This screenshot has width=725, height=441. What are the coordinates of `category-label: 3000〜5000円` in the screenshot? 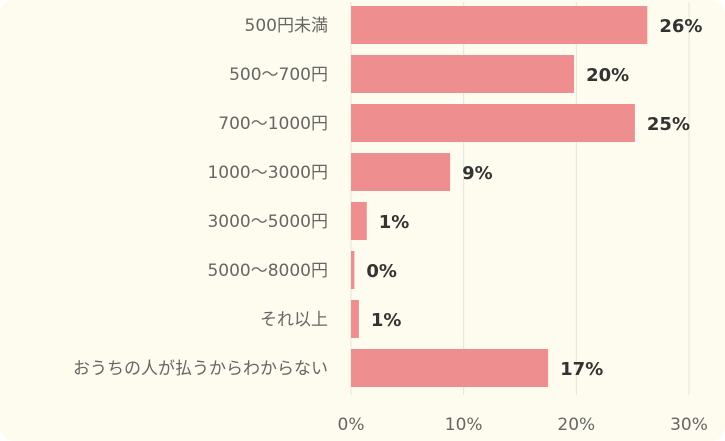 It's located at (267, 222).